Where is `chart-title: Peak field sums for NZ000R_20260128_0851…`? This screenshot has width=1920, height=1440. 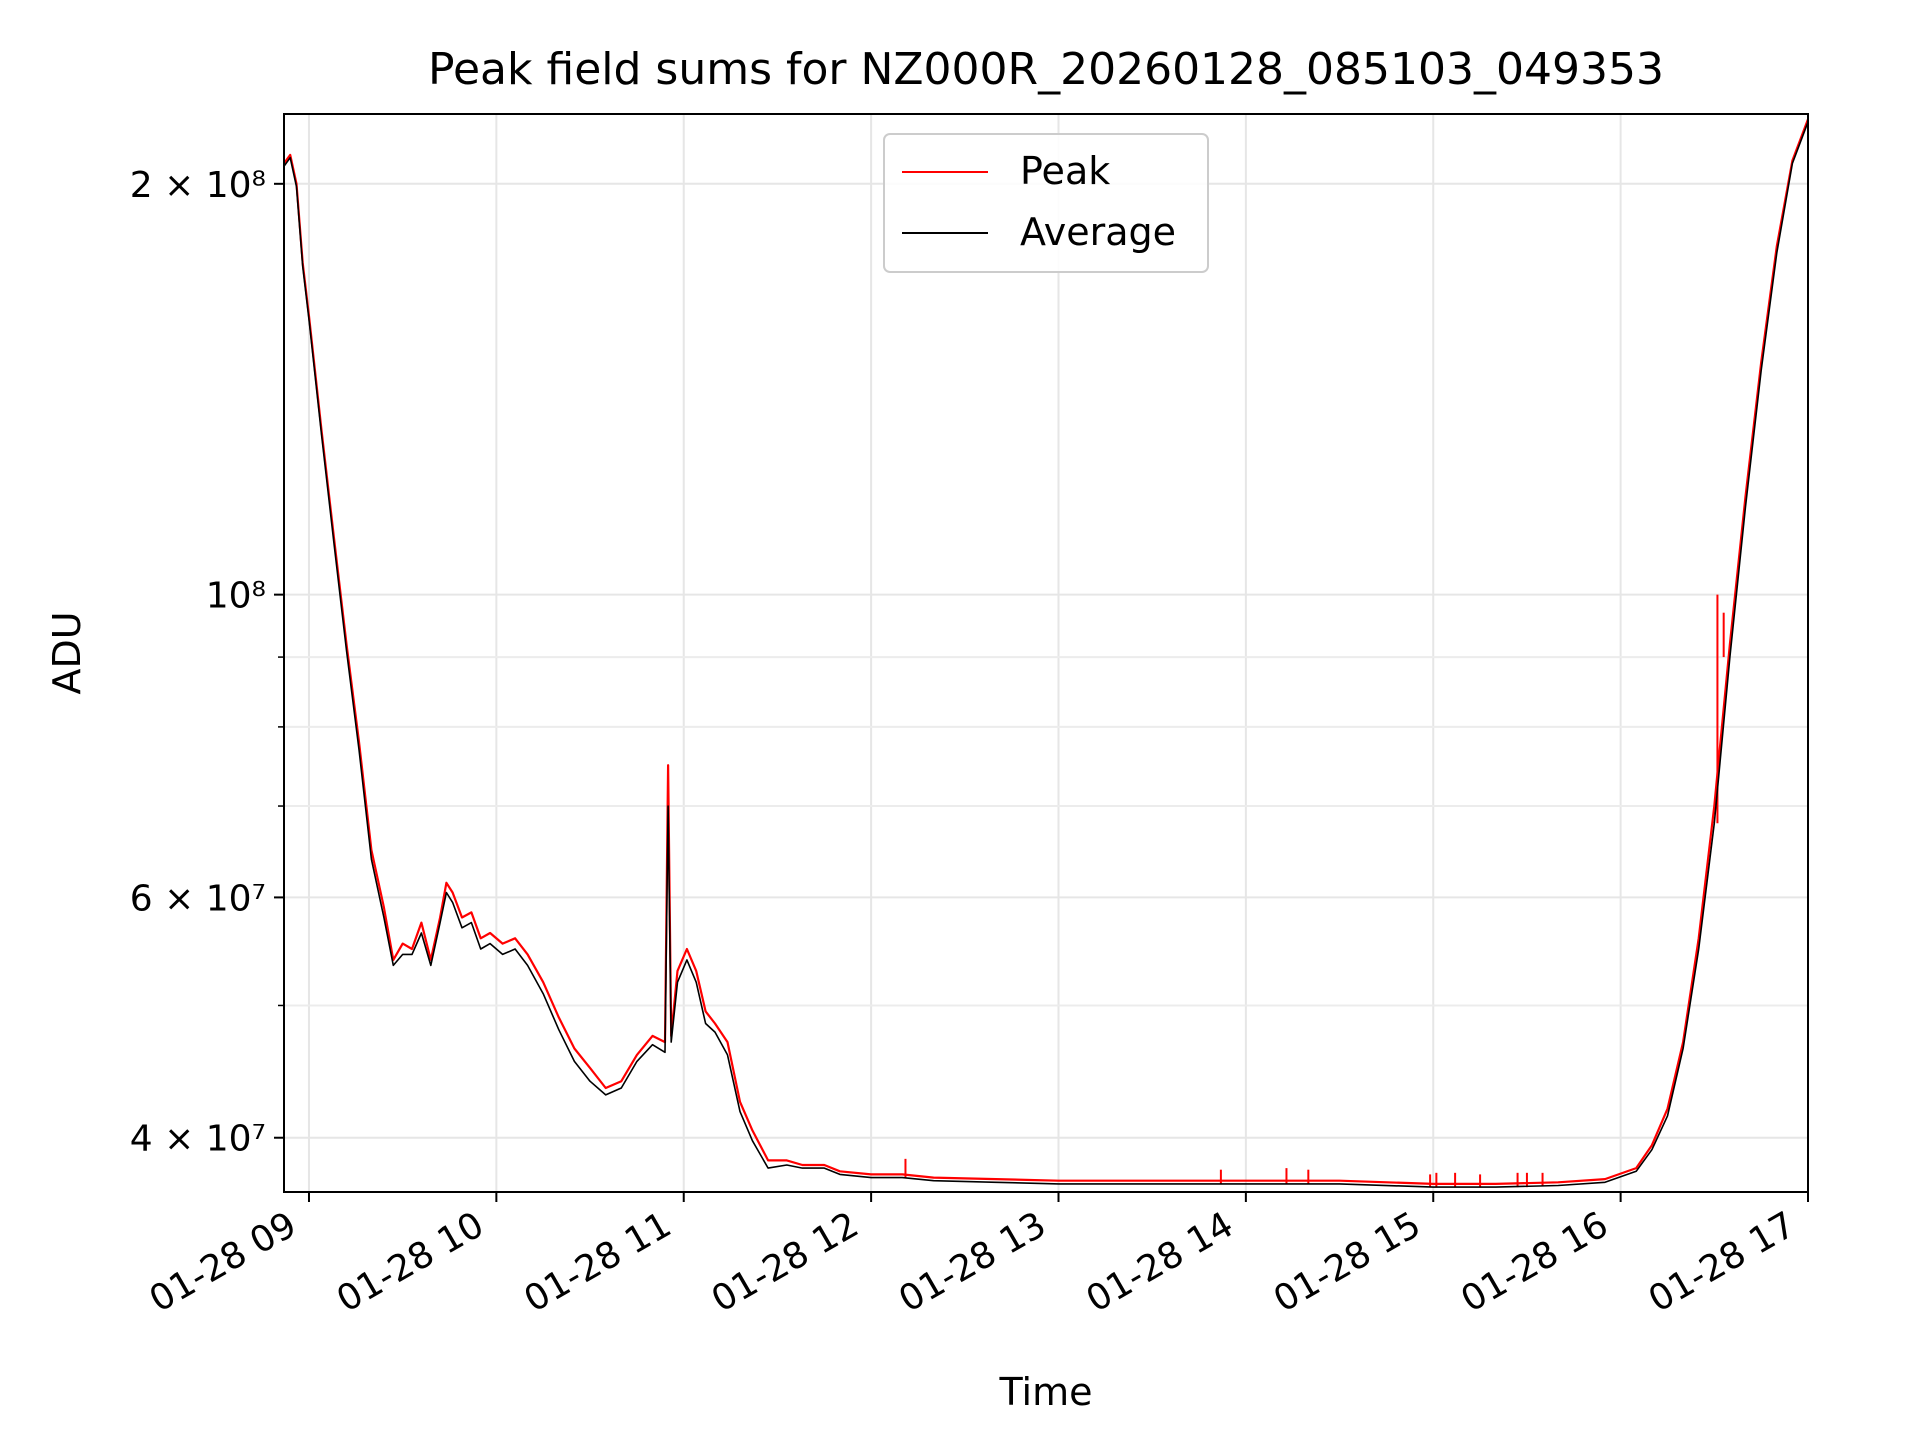
chart-title: Peak field sums for NZ000R_20260128_0851… is located at coordinates (1046, 69).